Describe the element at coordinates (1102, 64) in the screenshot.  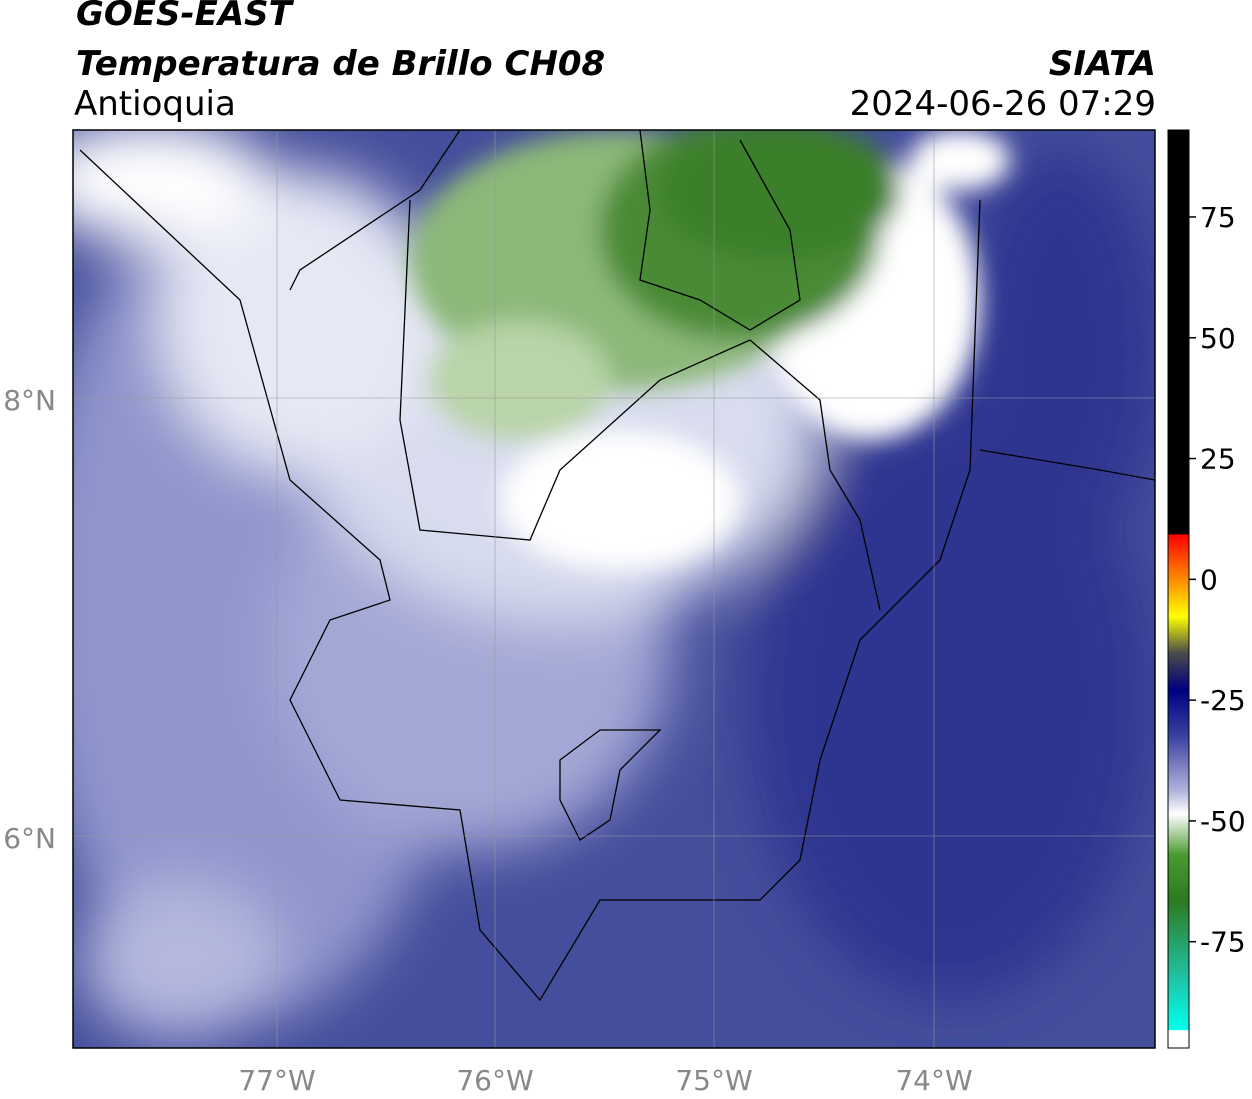
I see `source: SIATA` at that location.